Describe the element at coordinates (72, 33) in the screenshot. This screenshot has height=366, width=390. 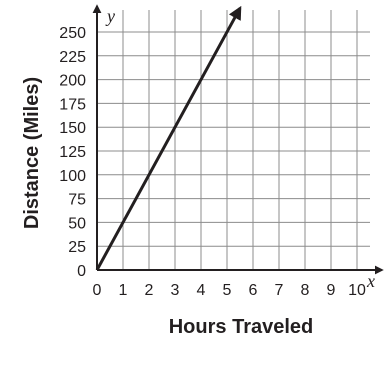
I see `y-tick-label: 250` at that location.